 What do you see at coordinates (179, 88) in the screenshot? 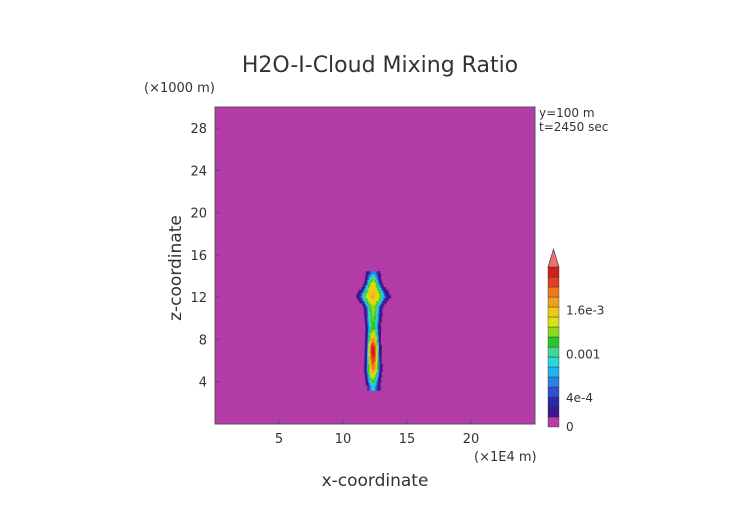
I see `y-unit-label: (×1000 m)` at bounding box center [179, 88].